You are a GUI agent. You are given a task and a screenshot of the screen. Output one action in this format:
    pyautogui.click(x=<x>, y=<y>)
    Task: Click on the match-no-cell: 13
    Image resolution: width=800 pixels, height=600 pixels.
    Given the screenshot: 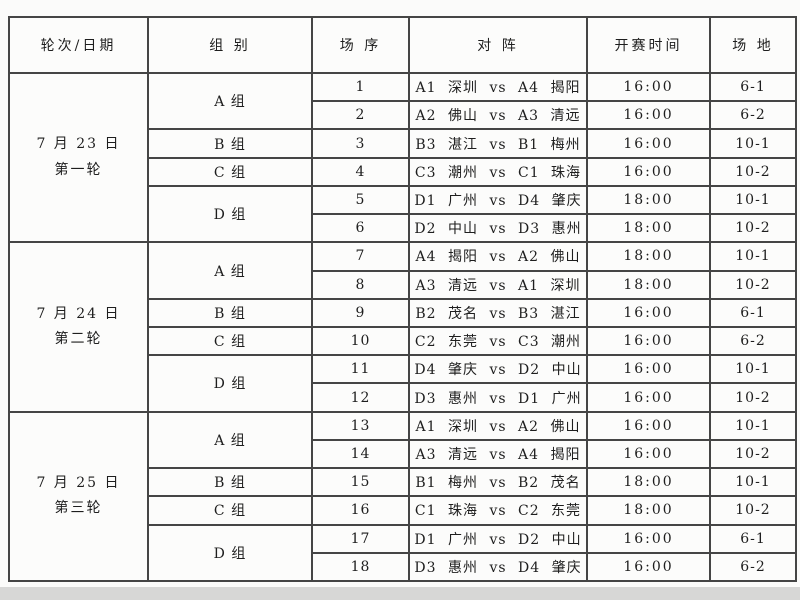 What is the action you would take?
    pyautogui.click(x=360, y=425)
    